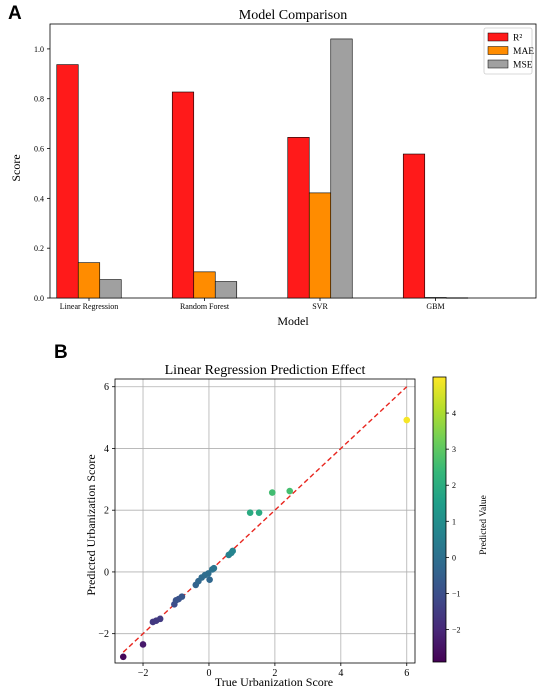  What do you see at coordinates (523, 66) in the screenshot?
I see `legend-label: MSE` at bounding box center [523, 66].